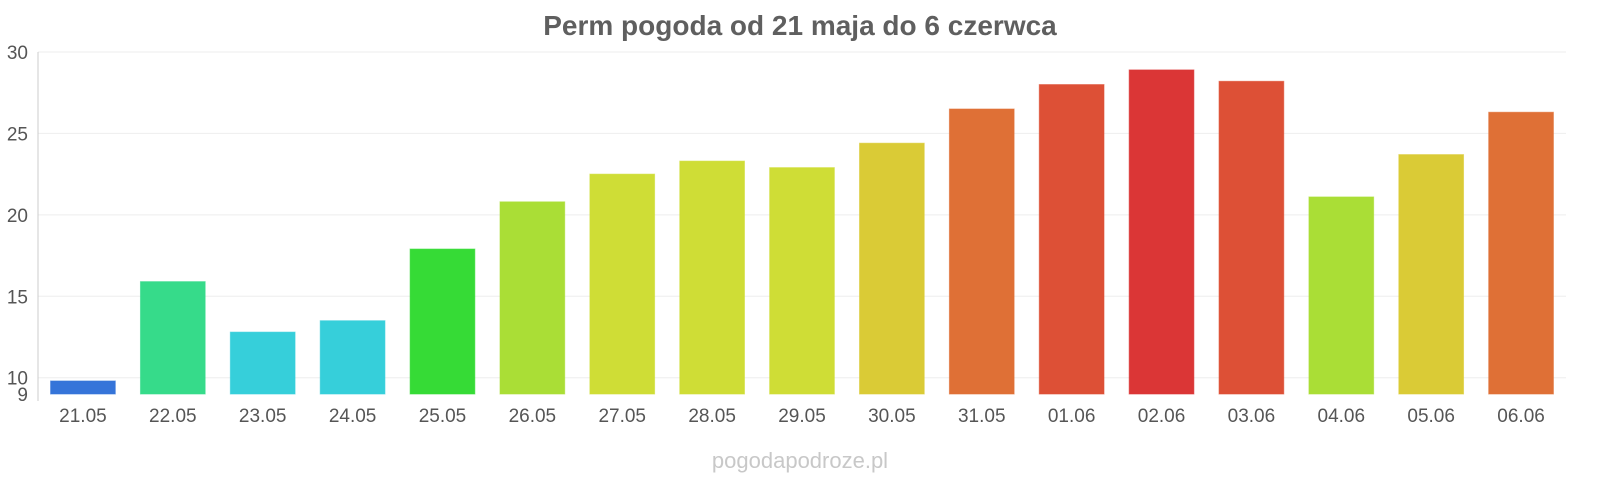 This screenshot has height=480, width=1600. Describe the element at coordinates (263, 416) in the screenshot. I see `x-tick-label: 23.05` at that location.